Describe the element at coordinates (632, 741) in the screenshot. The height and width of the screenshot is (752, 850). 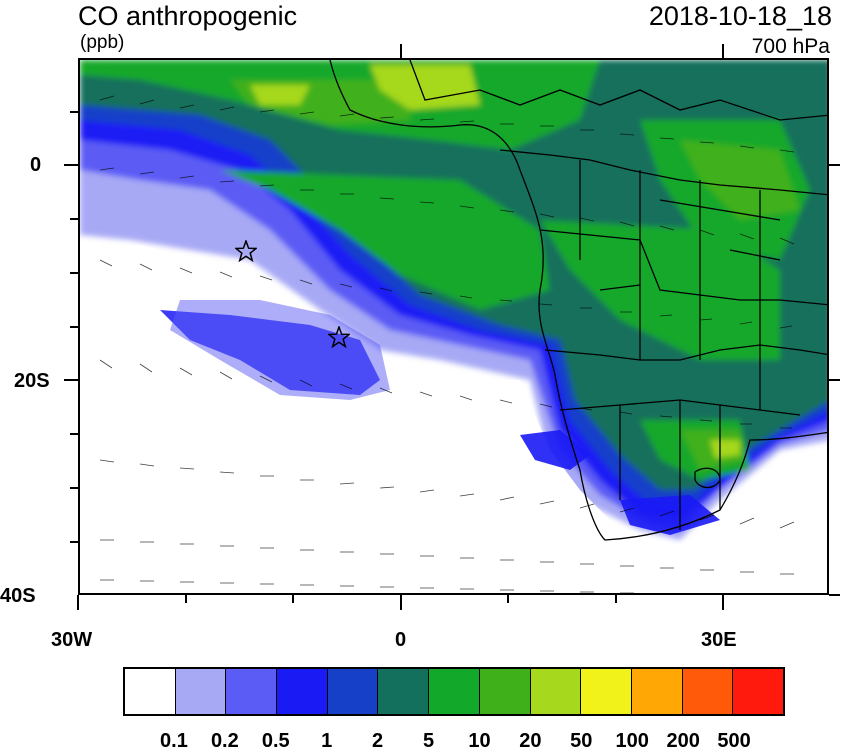
I see `colorbar-label: 100` at that location.